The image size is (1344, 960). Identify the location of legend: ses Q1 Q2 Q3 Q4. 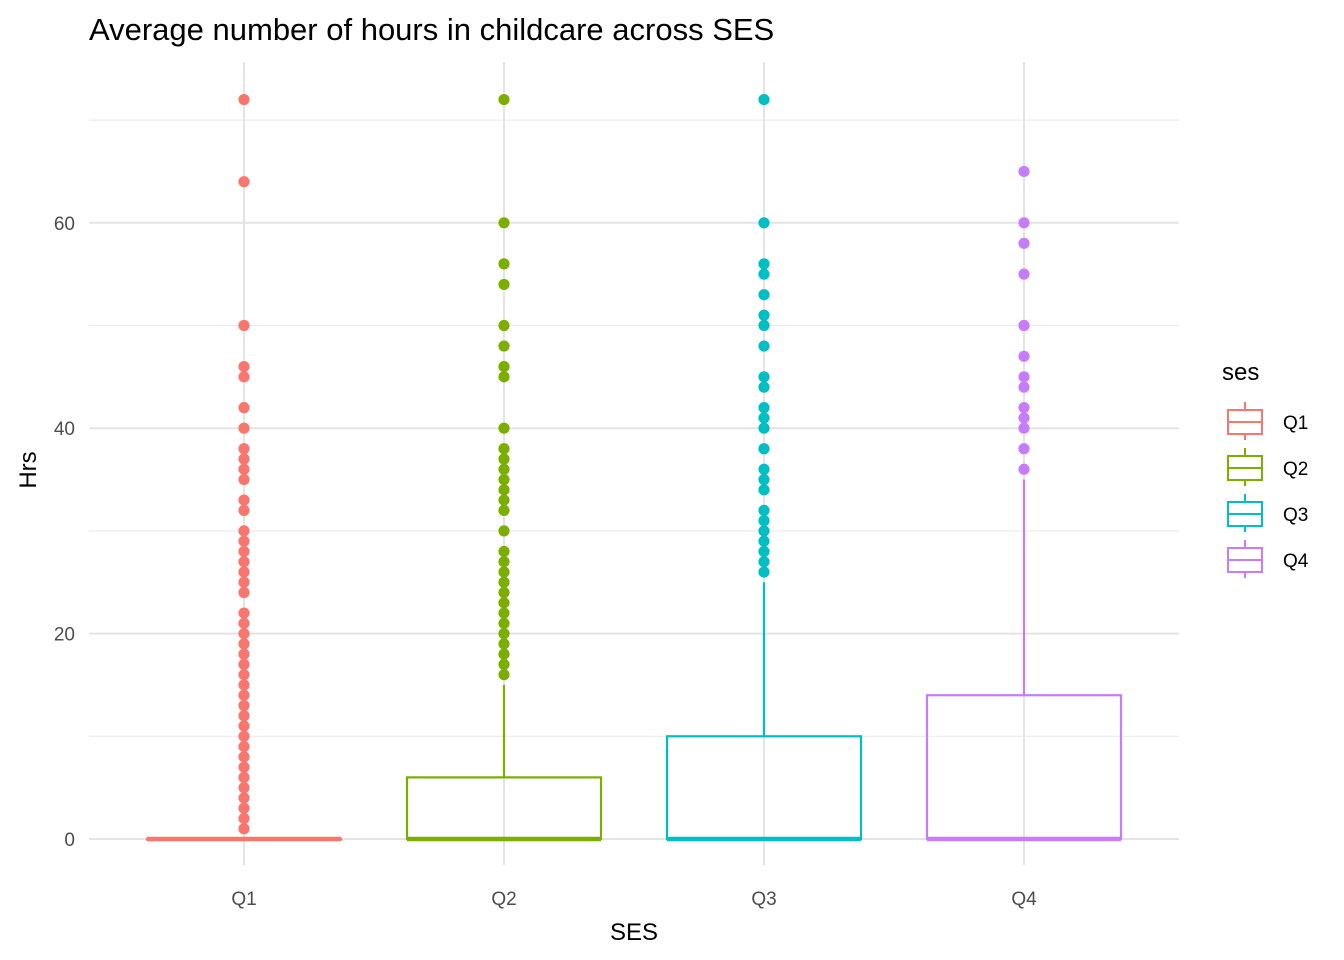
(1265, 468).